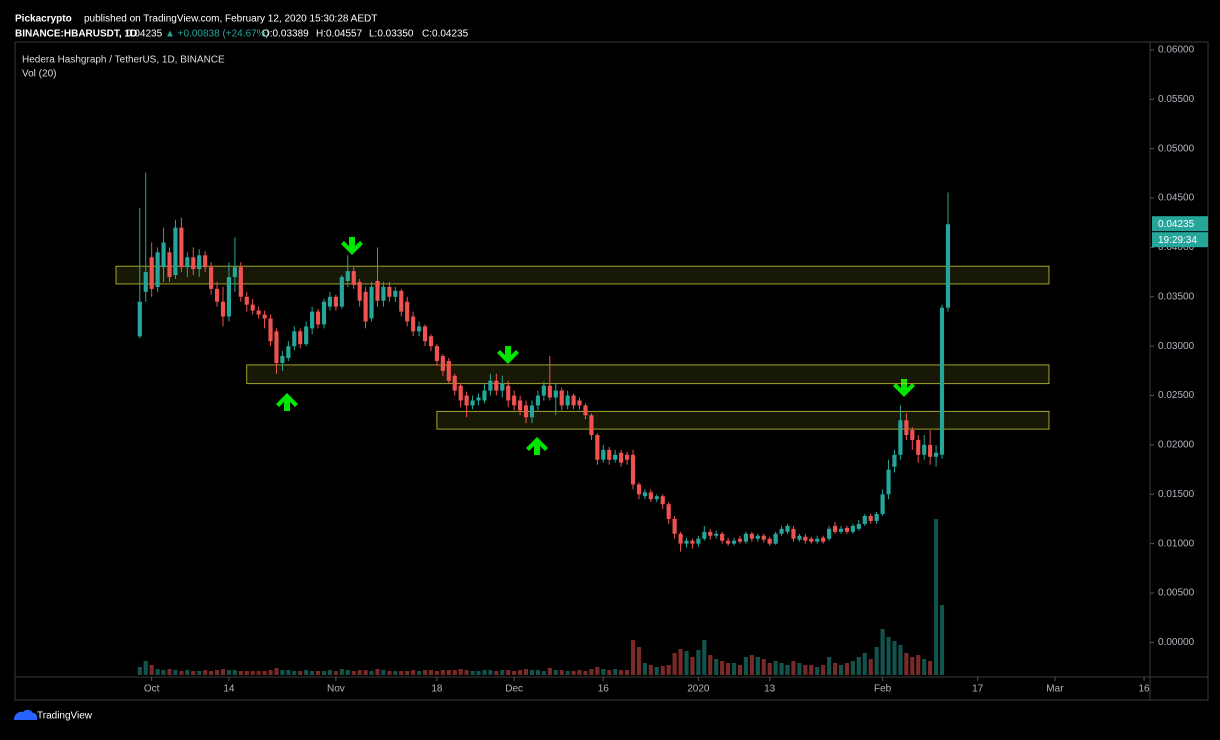 This screenshot has height=740, width=1220. I want to click on x-tick-label: Oct, so click(152, 689).